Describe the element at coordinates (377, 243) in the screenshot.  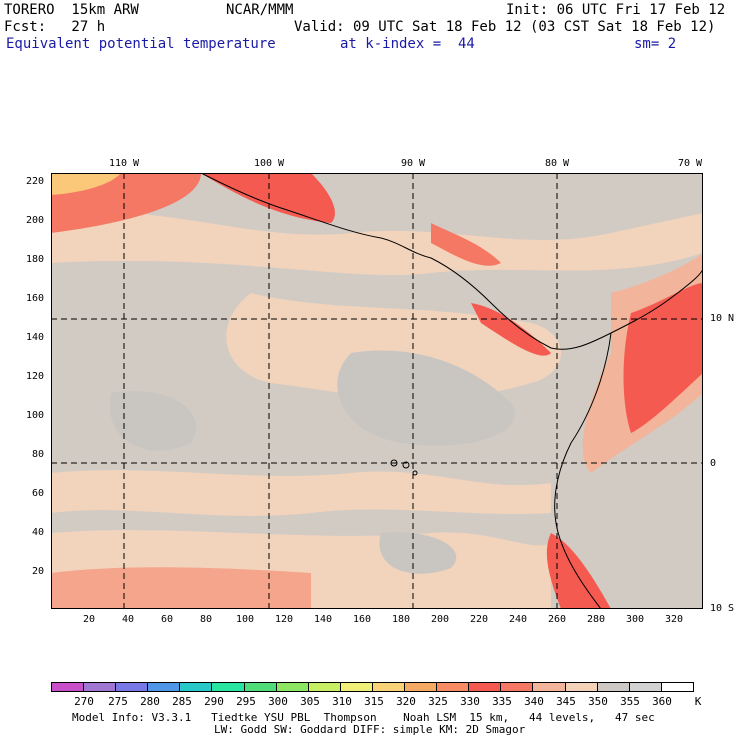
I see `peach-band-north` at that location.